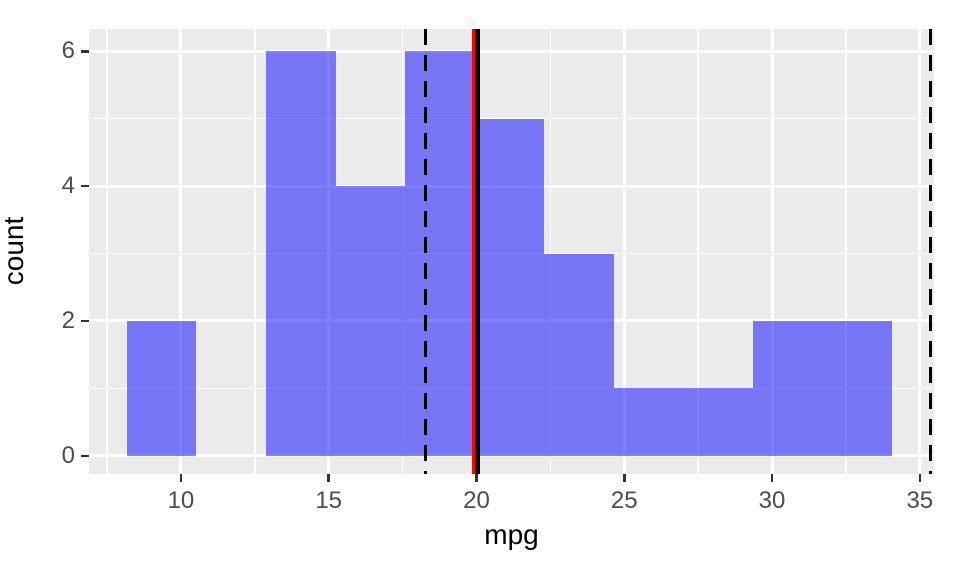  I want to click on x-tick-label: 35, so click(920, 500).